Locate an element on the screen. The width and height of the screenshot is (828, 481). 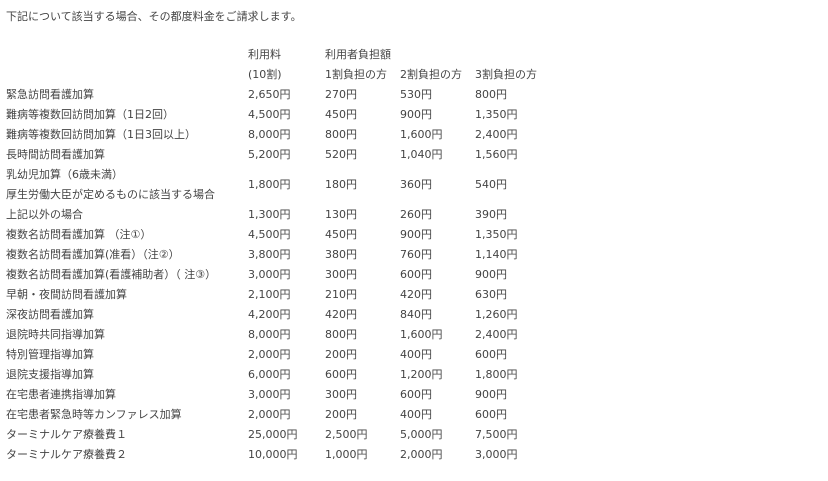
table-row: 複数名訪問看護加算 （注①） 4,500円 450円 900円 1,350円 is located at coordinates (271, 235).